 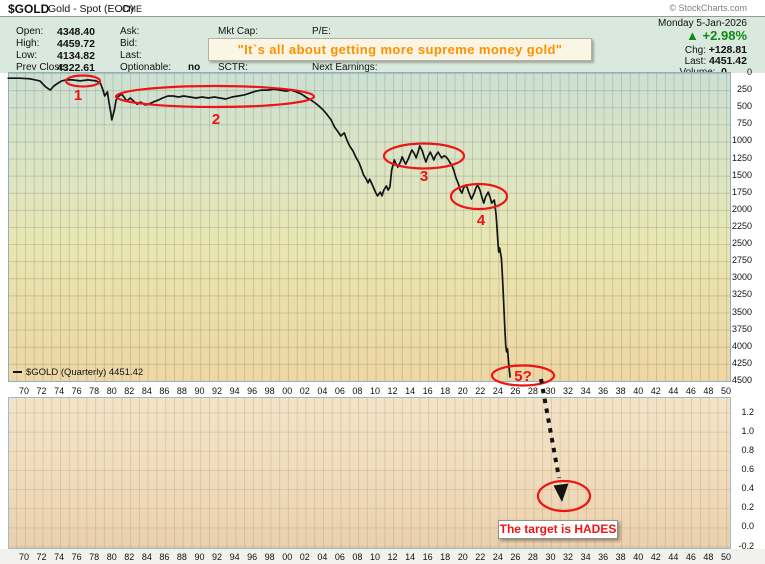 What do you see at coordinates (59, 390) in the screenshot?
I see `x-tick-label: 74` at bounding box center [59, 390].